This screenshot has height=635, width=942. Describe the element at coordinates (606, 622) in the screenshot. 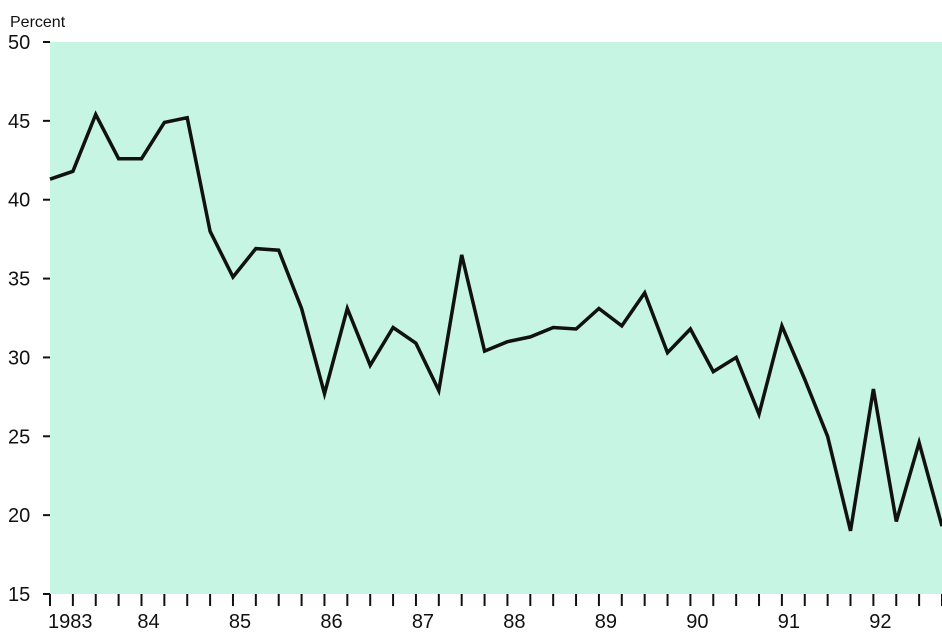

I see `x-tick-label: 89` at that location.